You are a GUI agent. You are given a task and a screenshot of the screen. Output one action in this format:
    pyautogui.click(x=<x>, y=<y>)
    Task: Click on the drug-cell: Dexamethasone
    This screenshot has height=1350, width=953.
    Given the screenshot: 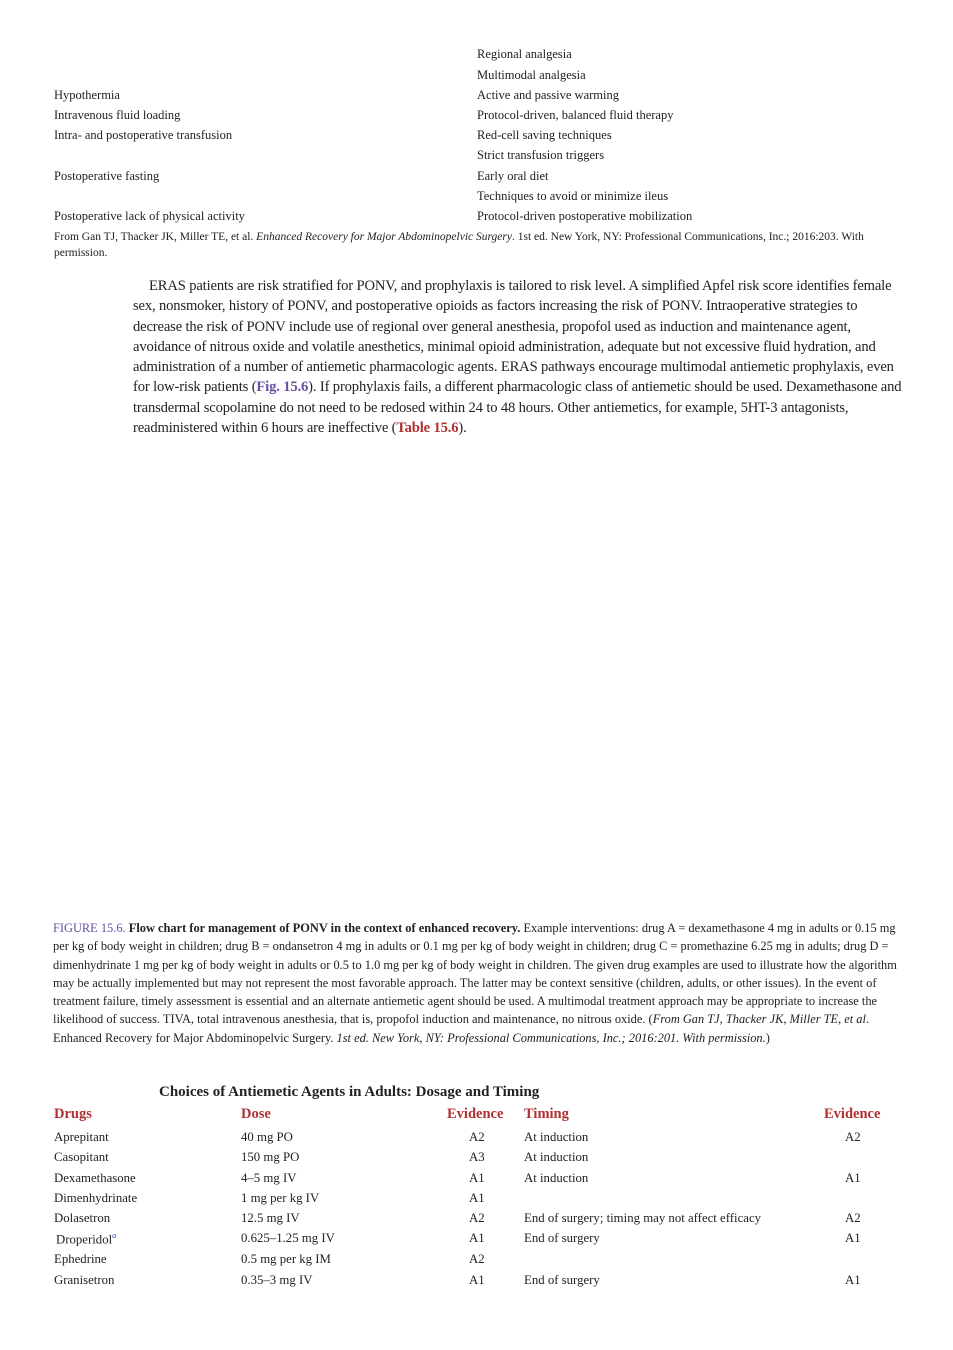 What is the action you would take?
    pyautogui.click(x=95, y=1178)
    